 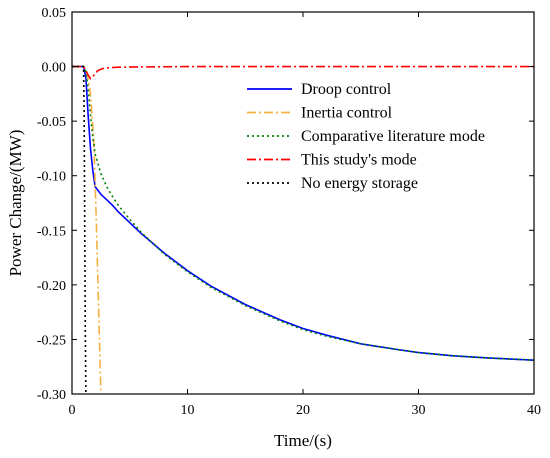 I want to click on y-tick-label: -0.15, so click(x=51, y=231).